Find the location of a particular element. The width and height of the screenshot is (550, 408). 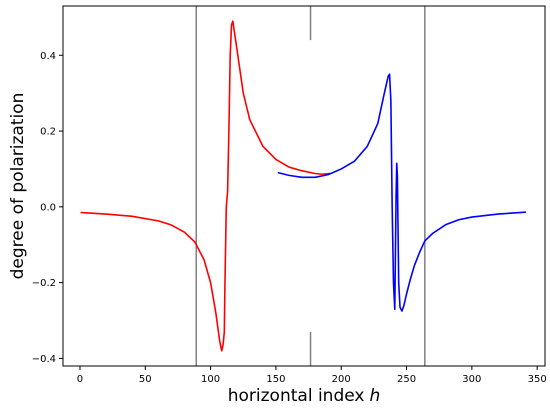

x-tick-label: 150 is located at coordinates (275, 379).